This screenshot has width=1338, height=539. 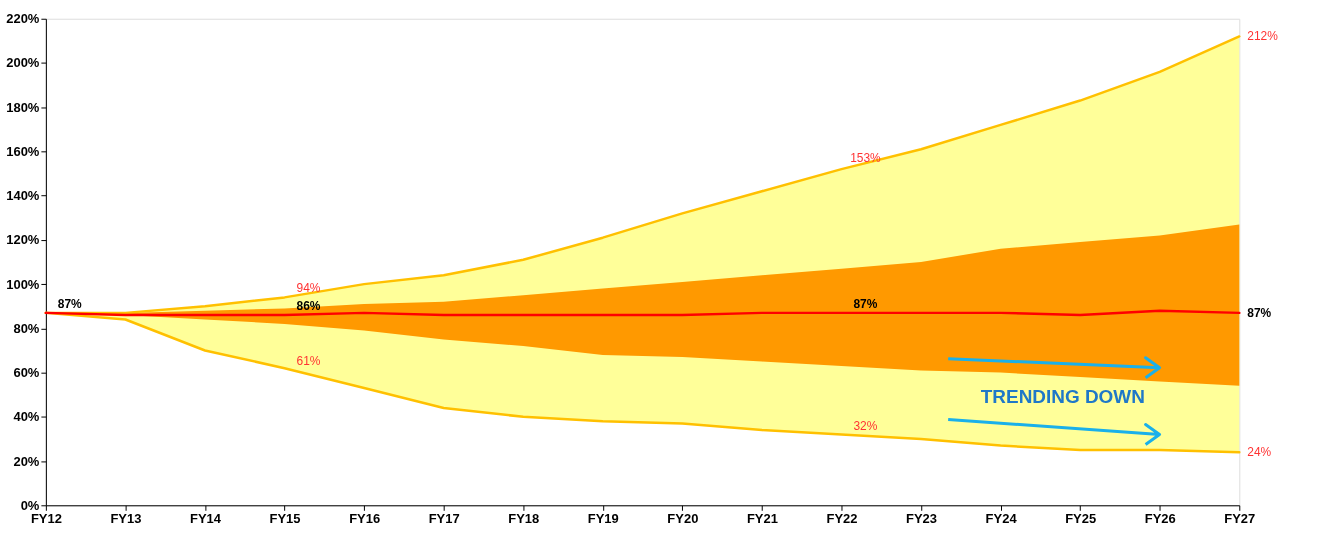 What do you see at coordinates (23, 63) in the screenshot?
I see `y-tick-label: 200%` at bounding box center [23, 63].